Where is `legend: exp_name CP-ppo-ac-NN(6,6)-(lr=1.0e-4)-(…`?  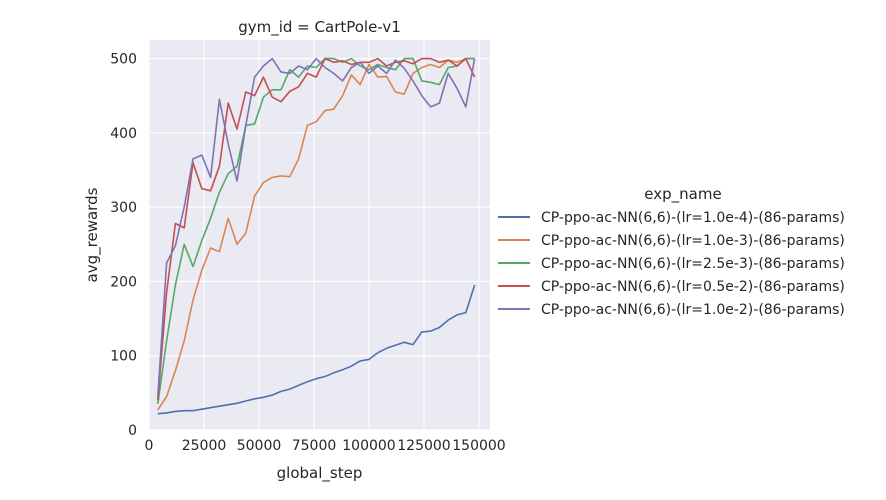 legend: exp_name CP-ppo-ac-NN(6,6)-(lr=1.0e-4)-(… is located at coordinates (671, 251).